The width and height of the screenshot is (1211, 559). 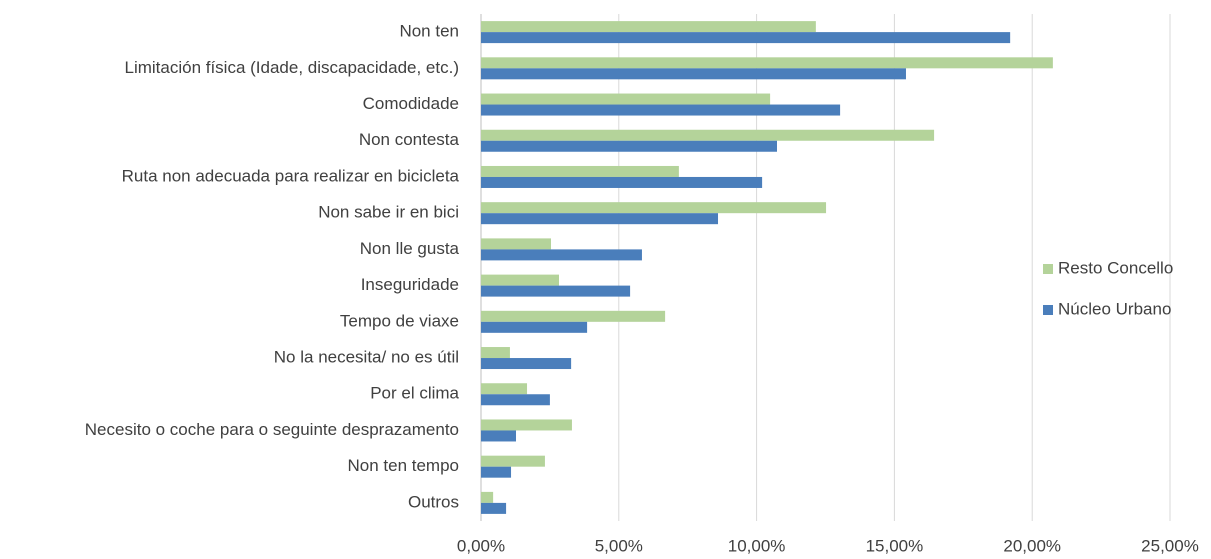 I want to click on y-tick-label: Comodidade, so click(x=411, y=103).